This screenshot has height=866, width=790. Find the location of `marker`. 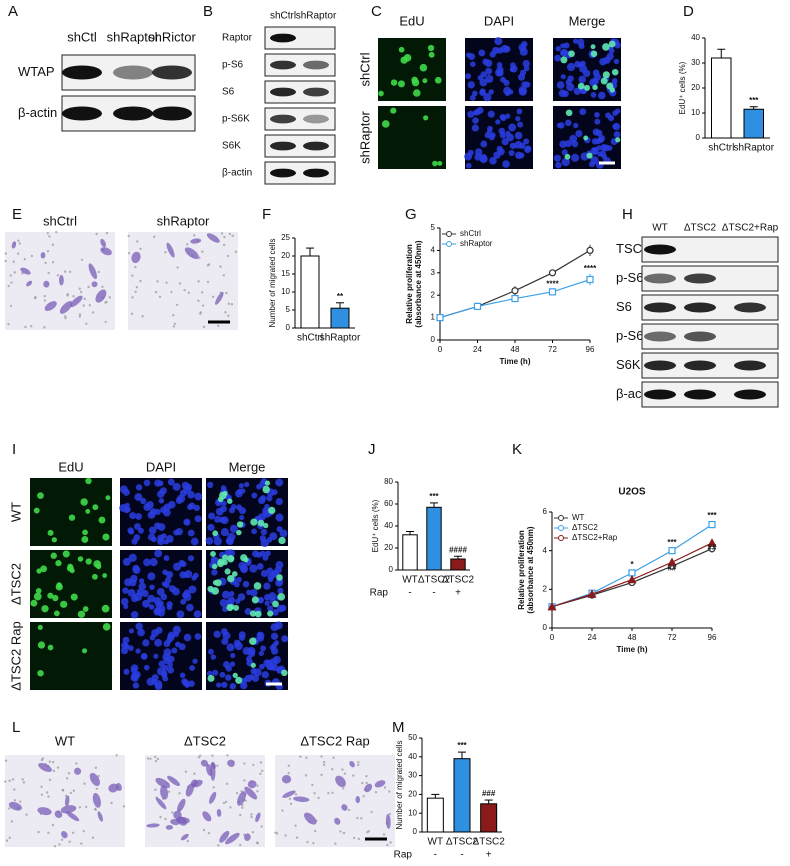

marker is located at coordinates (552, 273).